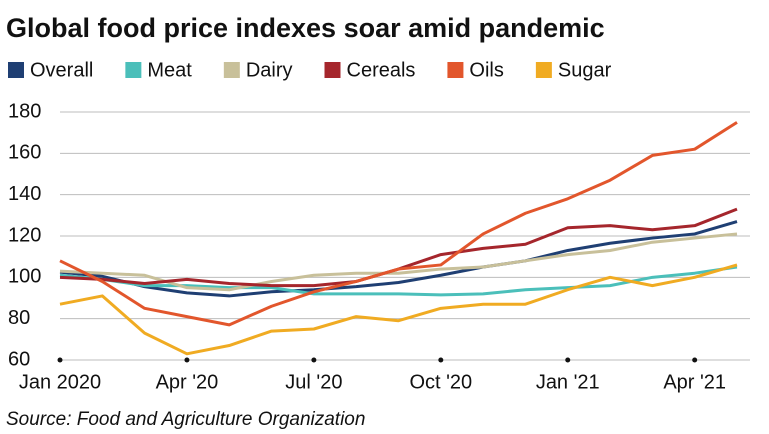 Image resolution: width=769 pixels, height=434 pixels. What do you see at coordinates (24, 111) in the screenshot?
I see `y-tick-label: 180` at bounding box center [24, 111].